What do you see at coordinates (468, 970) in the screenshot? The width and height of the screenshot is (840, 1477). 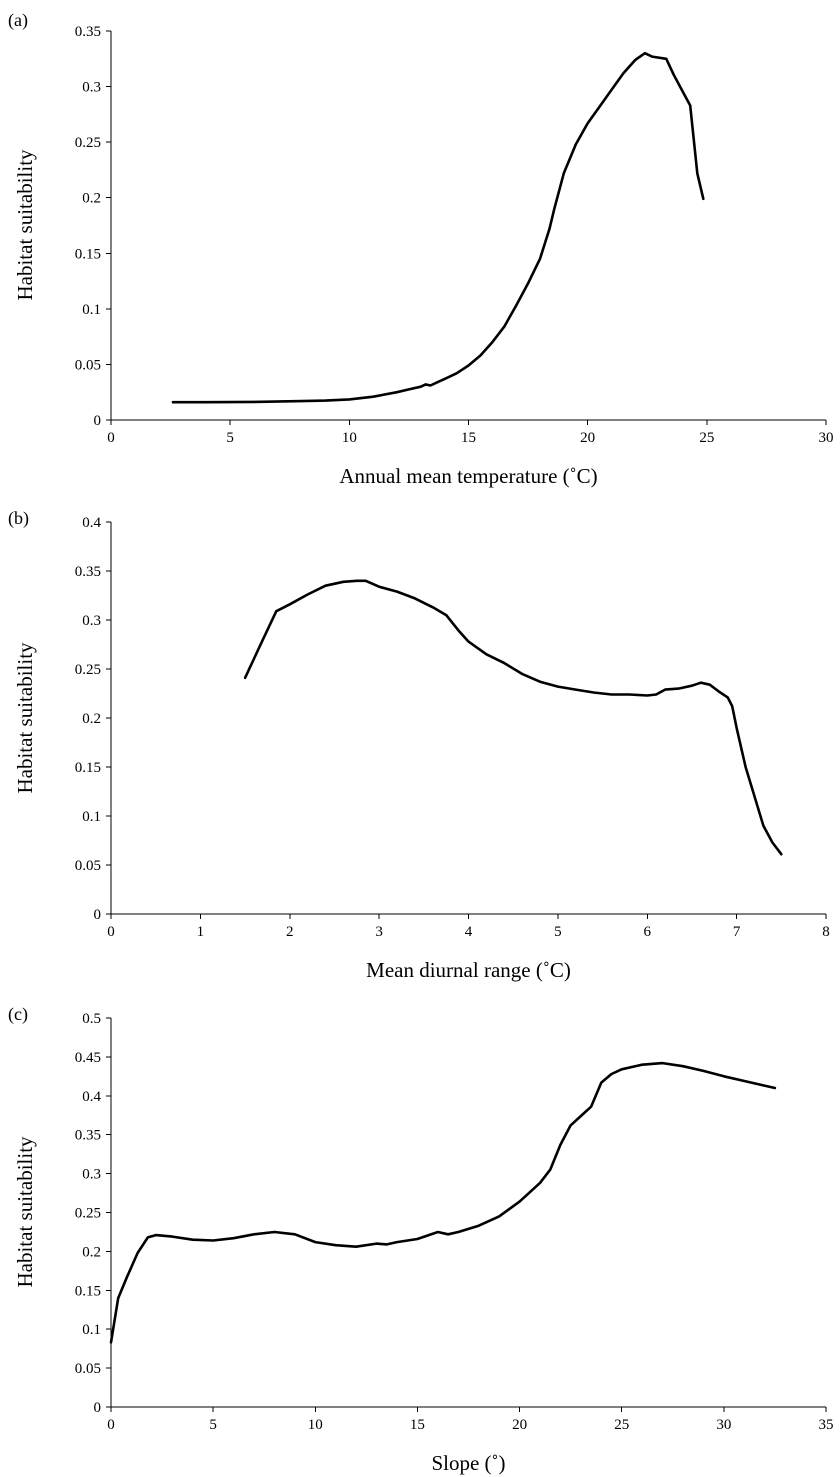 I see `x-axis-title: Mean diurnal range (˚C)` at bounding box center [468, 970].